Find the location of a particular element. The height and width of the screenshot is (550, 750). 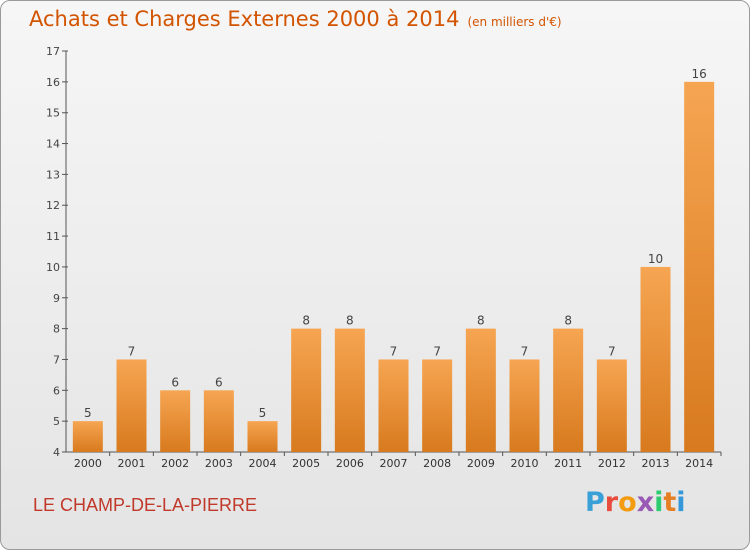

chart-title-text: Achats et Charges Externes 2000 à 2014 is located at coordinates (244, 19).